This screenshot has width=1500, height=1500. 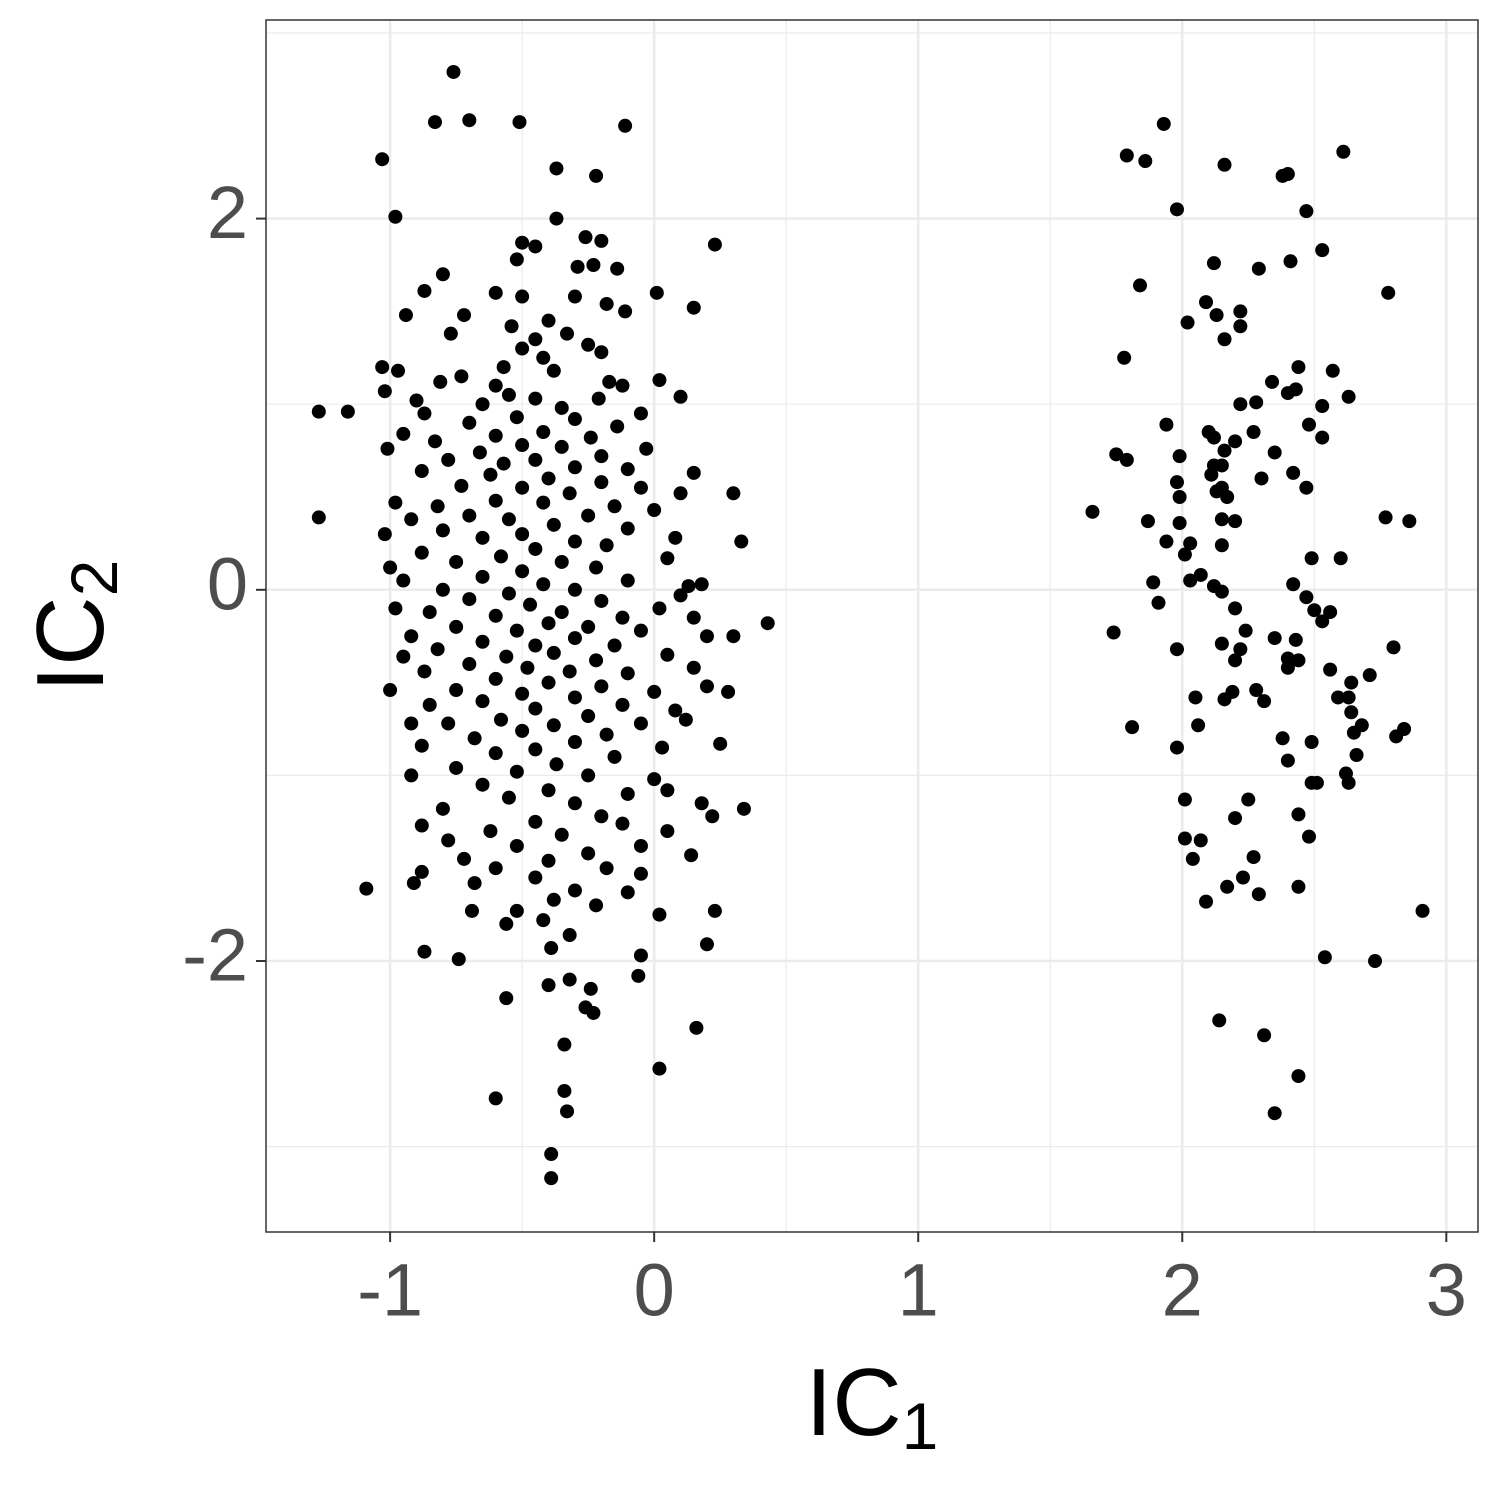 What do you see at coordinates (390, 1290) in the screenshot?
I see `x-tick-label: -1` at bounding box center [390, 1290].